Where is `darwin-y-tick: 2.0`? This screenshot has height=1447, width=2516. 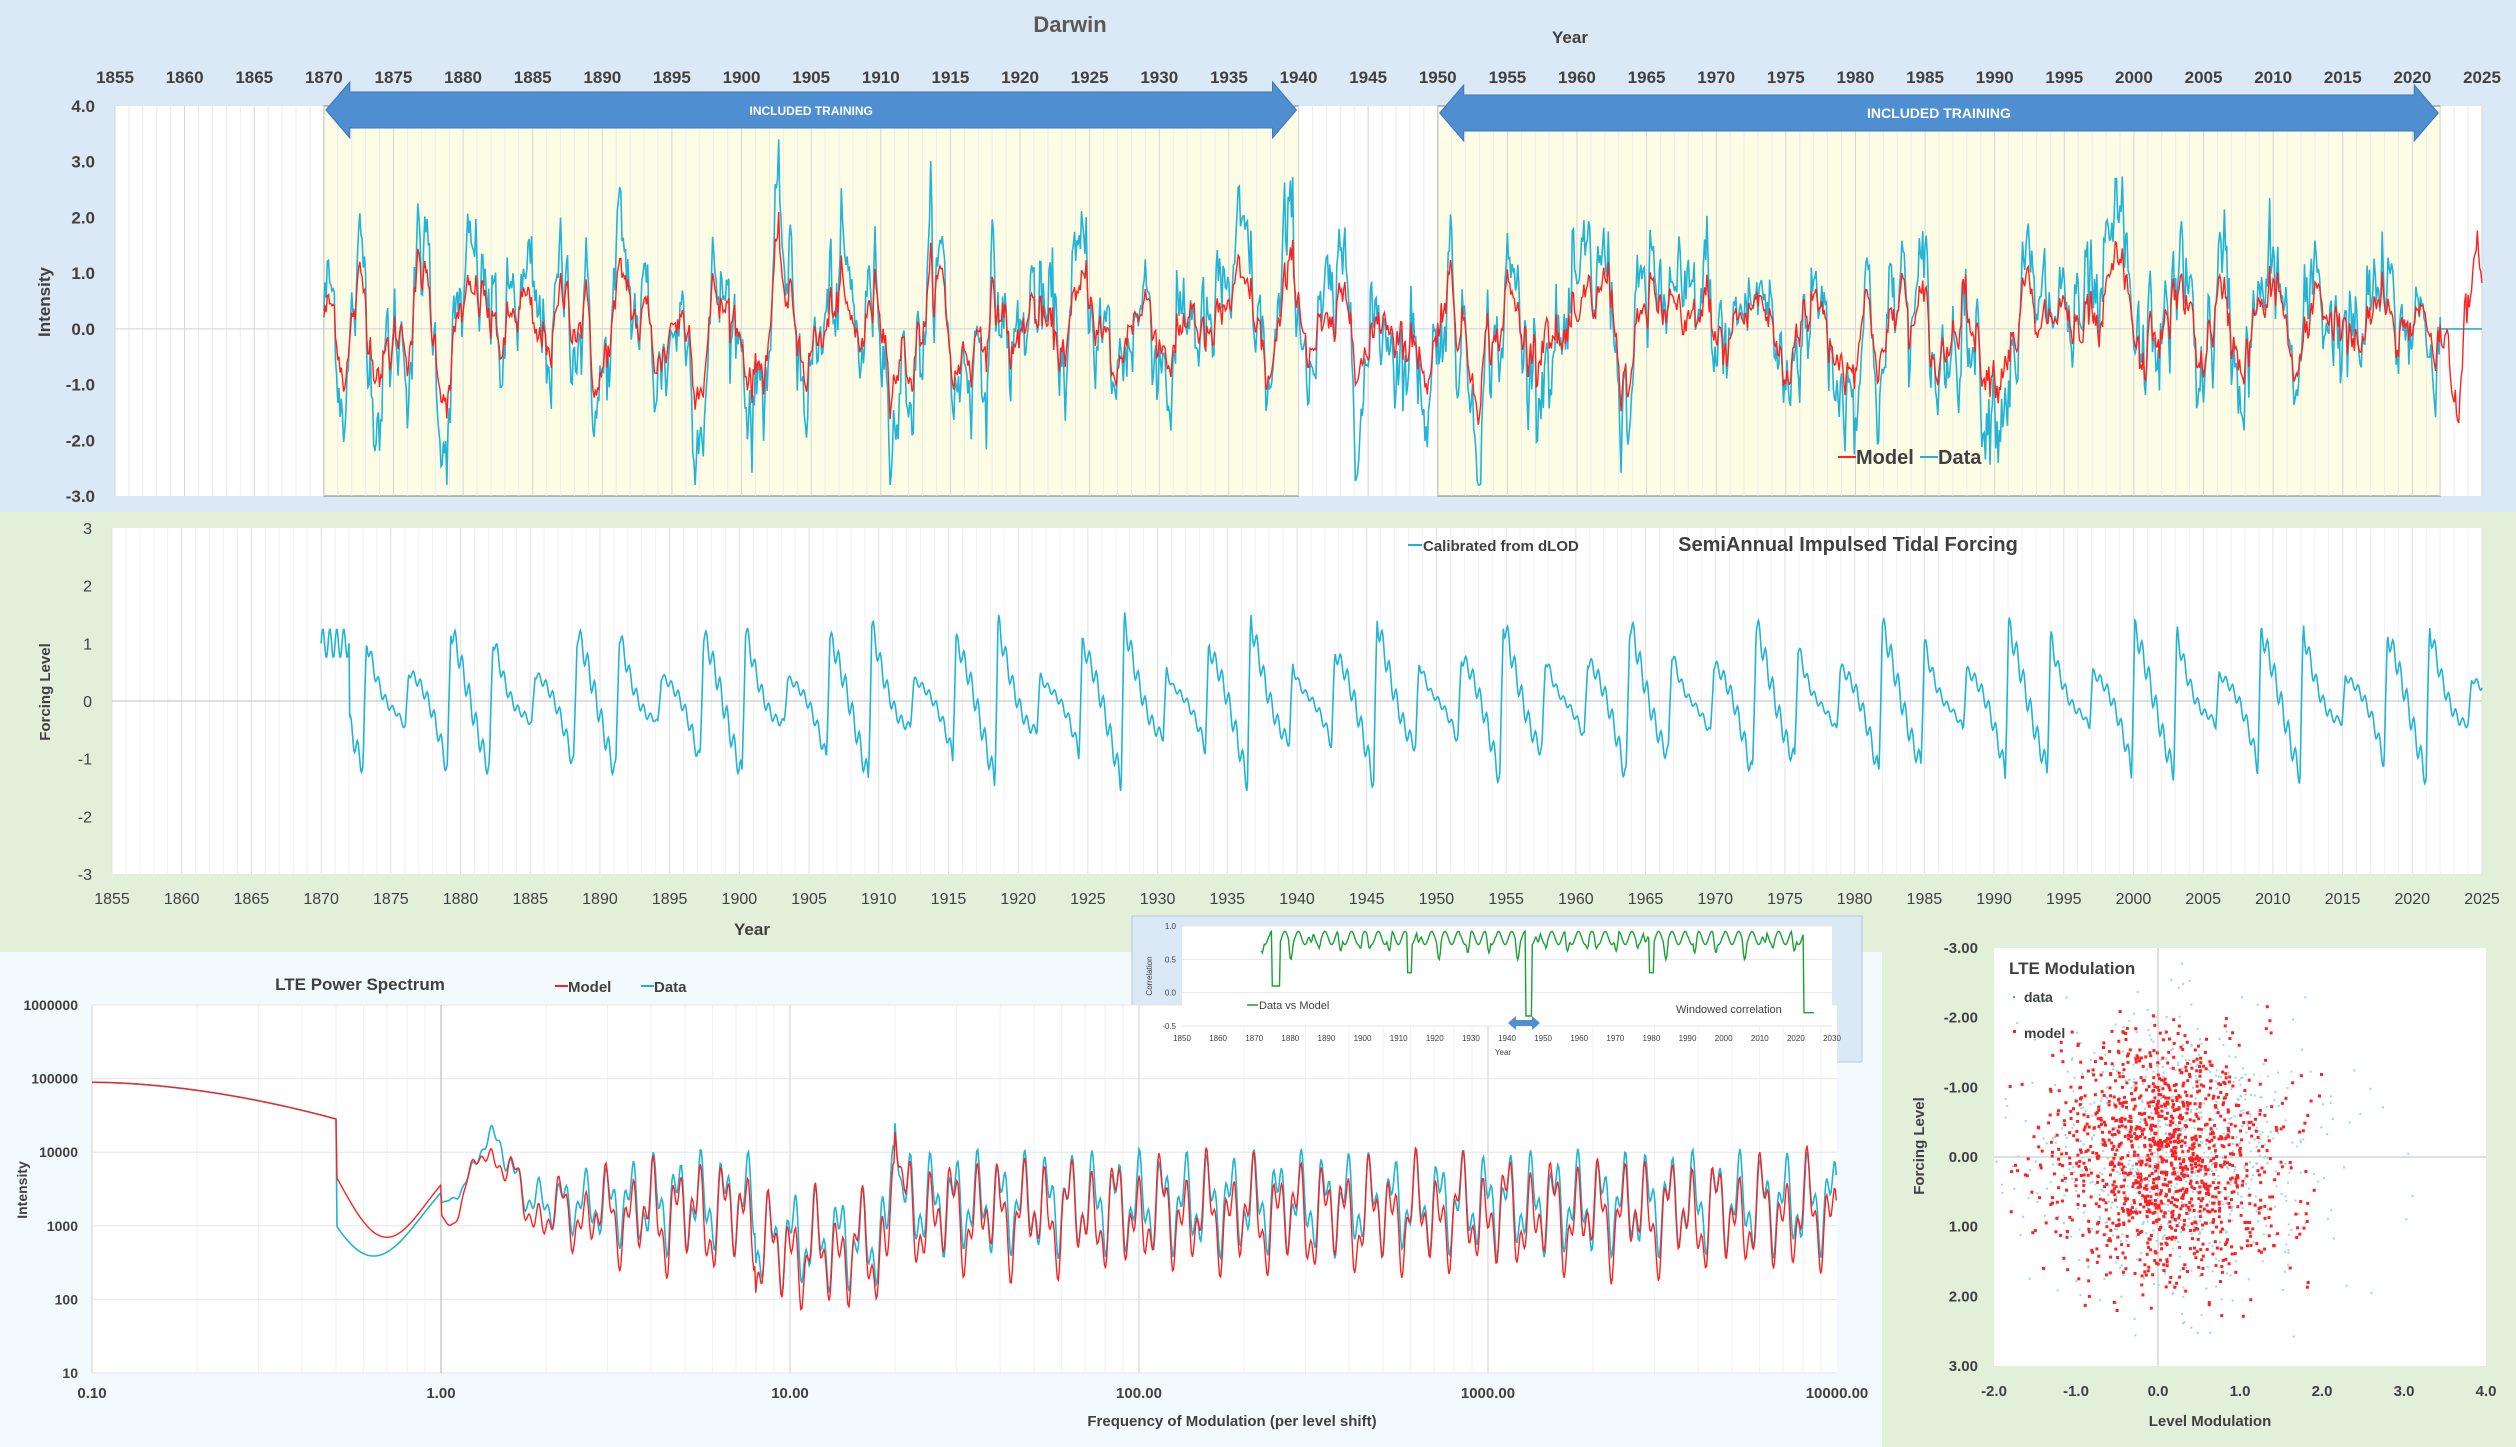 darwin-y-tick: 2.0 is located at coordinates (83, 217).